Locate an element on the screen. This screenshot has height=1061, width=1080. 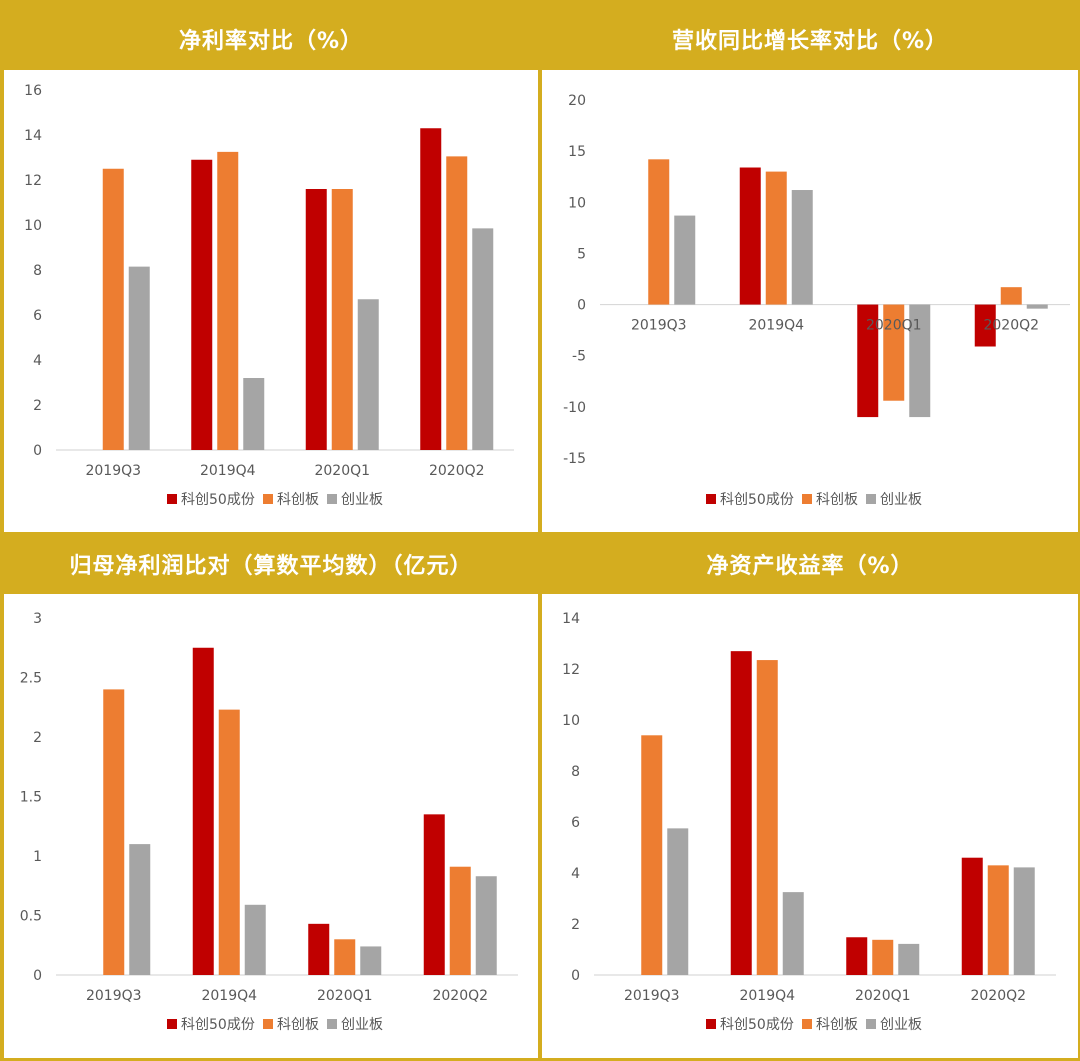
panel-title-net-profit: 归母净利润比对（算数平均数）（亿元） is located at coordinates (271, 566).